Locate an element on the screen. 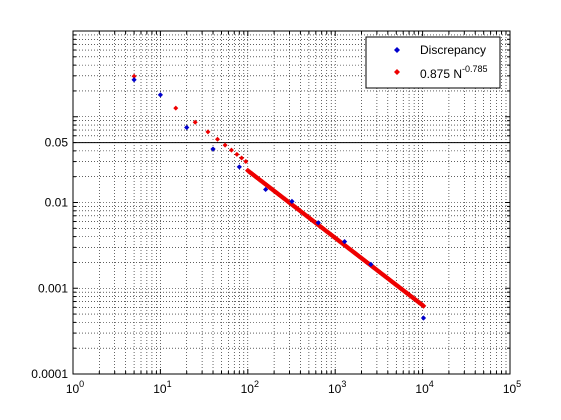  legend-label-fit-exponent: -0.785 is located at coordinates (475, 69).